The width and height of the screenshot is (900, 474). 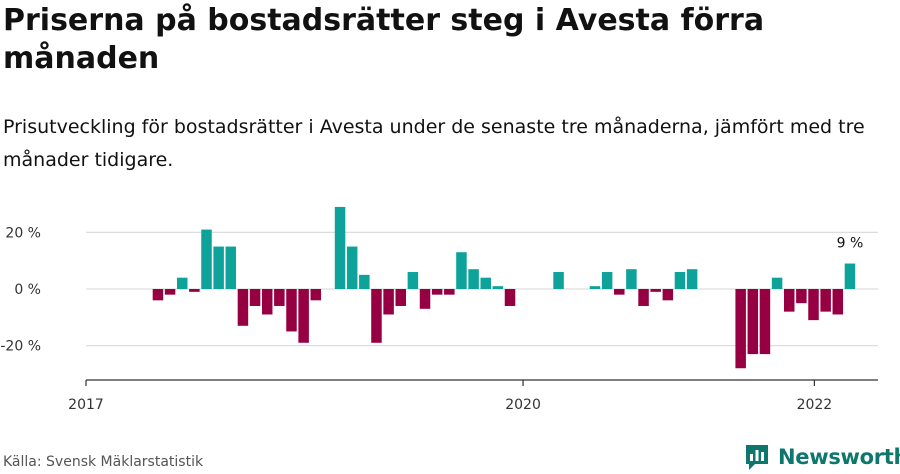 I want to click on annotation: 9 %, so click(x=850, y=244).